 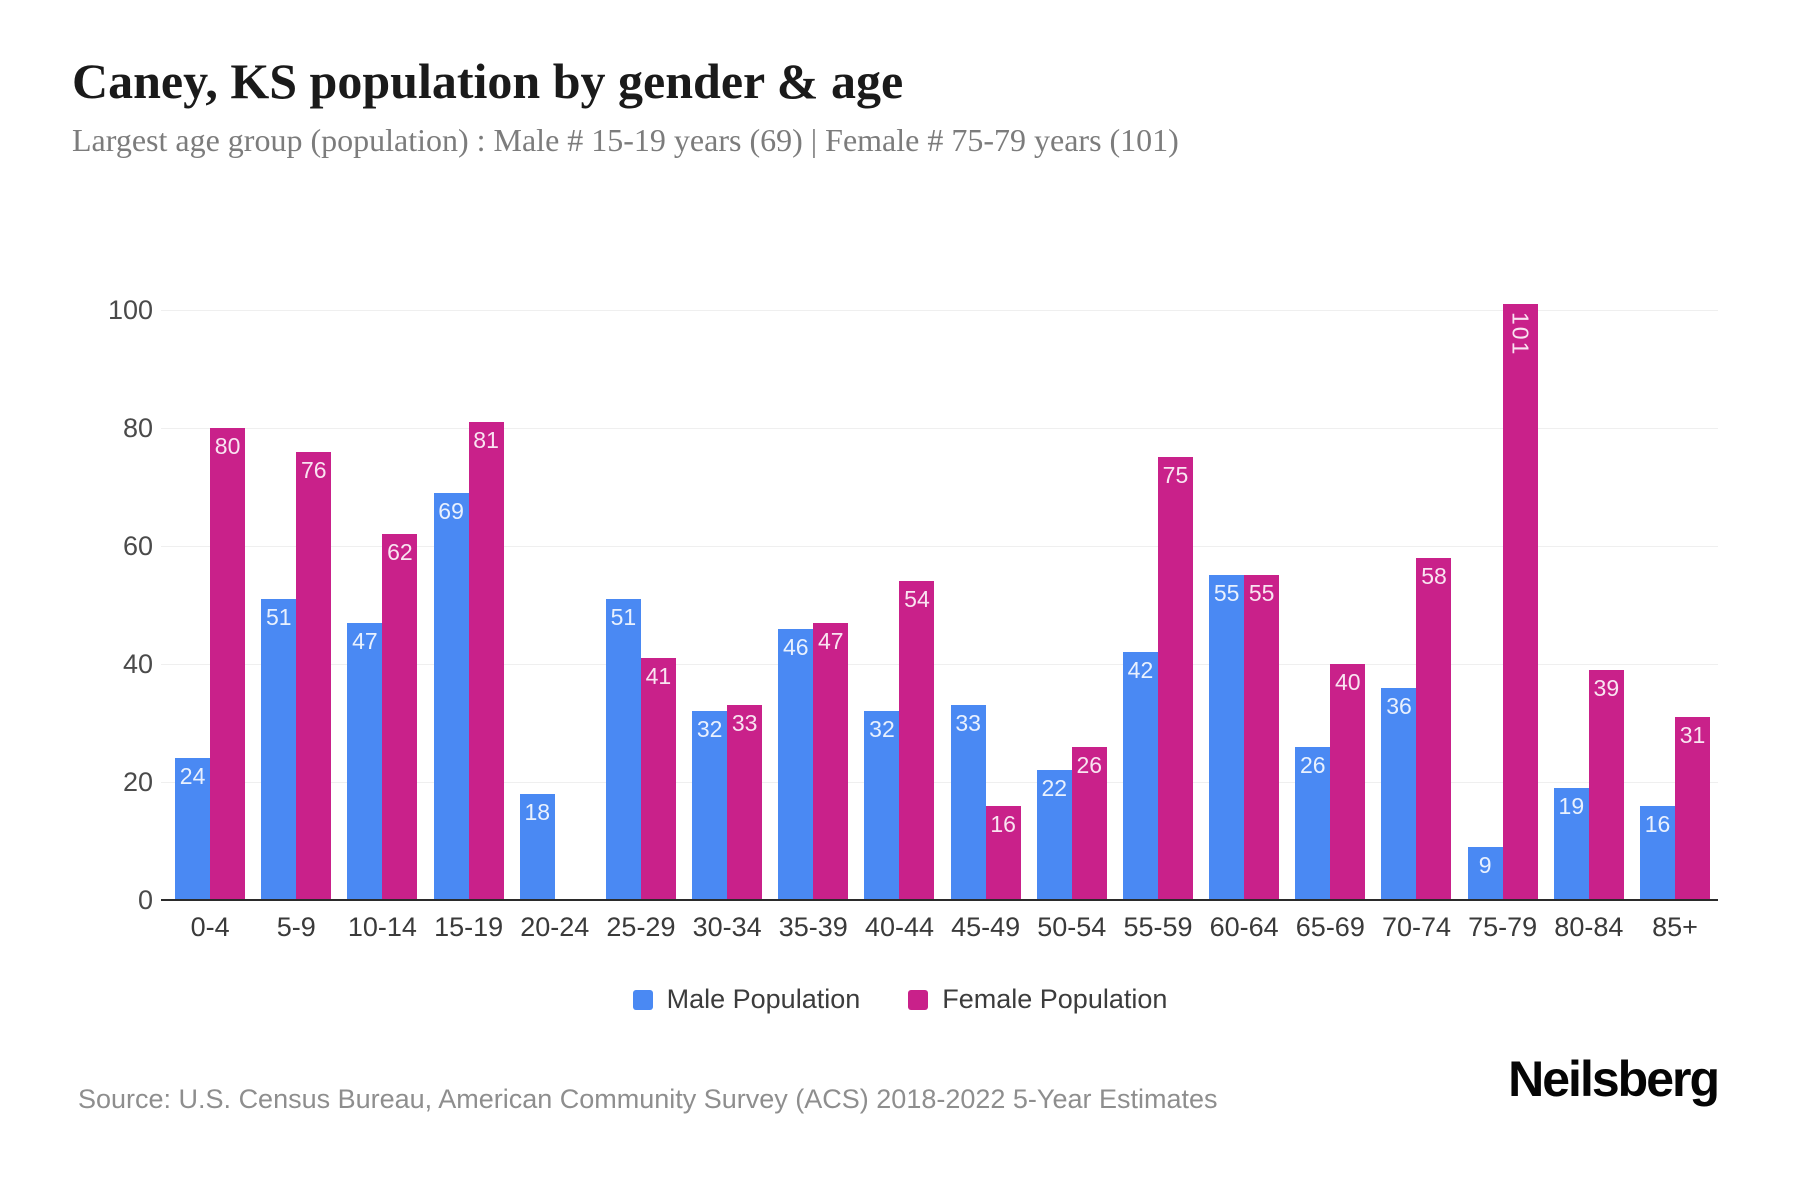 I want to click on legend-item-female: Female Population, so click(x=1037, y=999).